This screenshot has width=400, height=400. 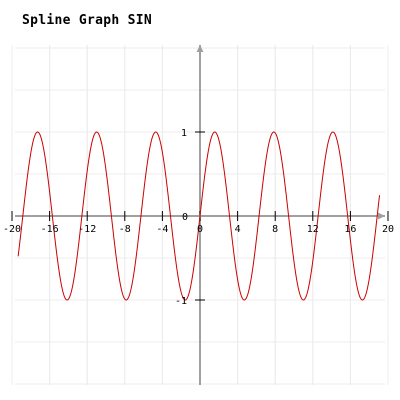 What do you see at coordinates (381, 216) in the screenshot?
I see `x-axis-arrow` at bounding box center [381, 216].